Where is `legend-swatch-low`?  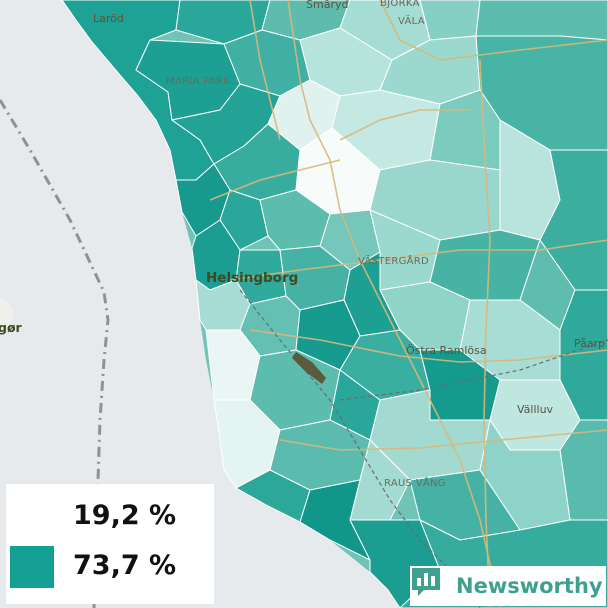
legend-swatch-low is located at coordinates (32, 517).